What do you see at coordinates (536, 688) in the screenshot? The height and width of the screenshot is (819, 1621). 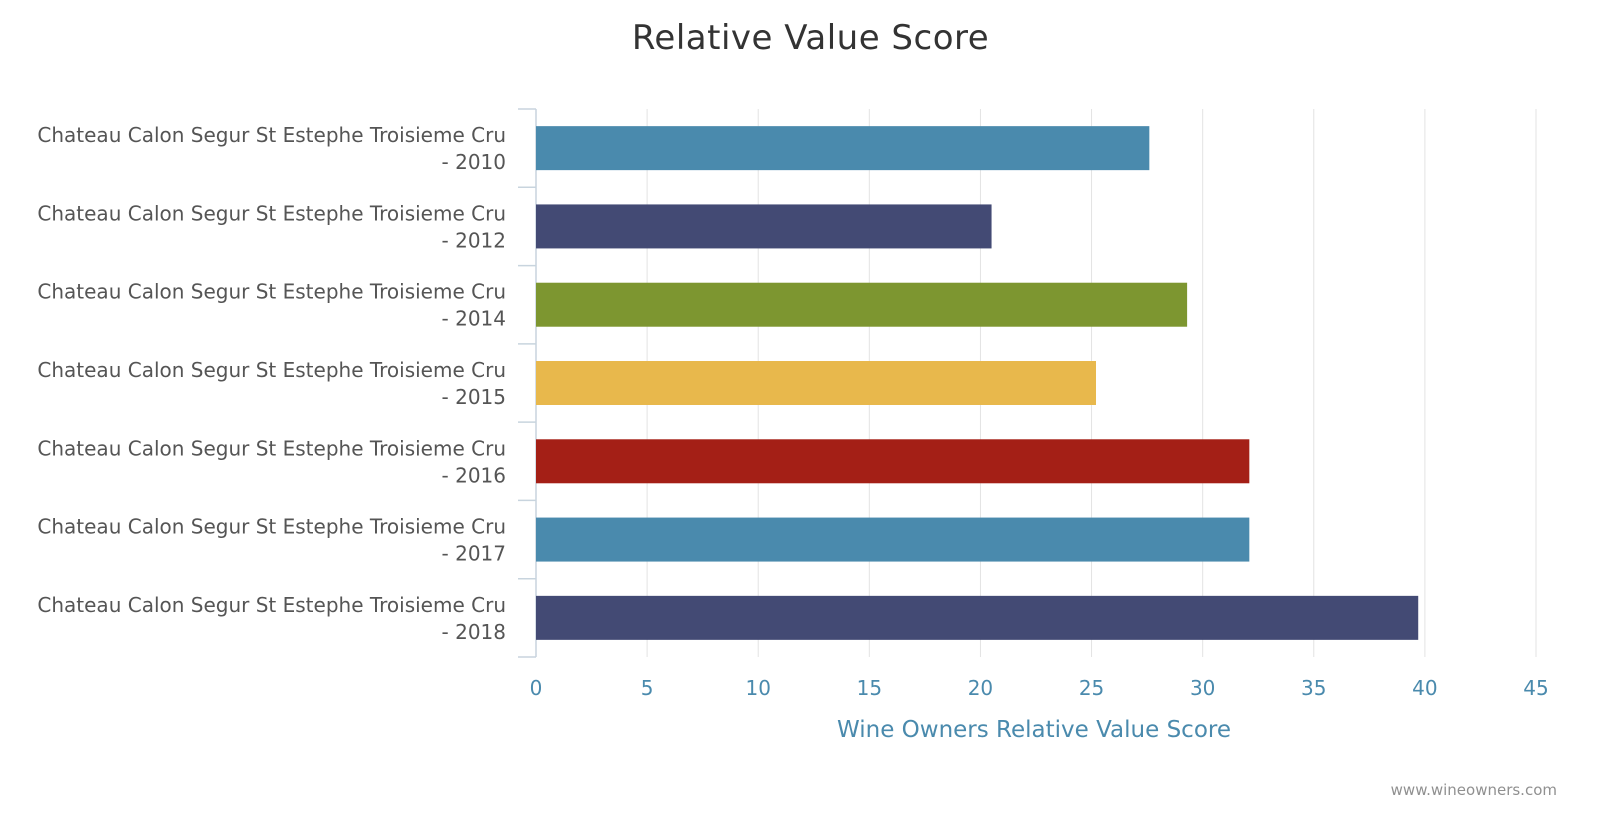 I see `x-tick-label: 0` at bounding box center [536, 688].